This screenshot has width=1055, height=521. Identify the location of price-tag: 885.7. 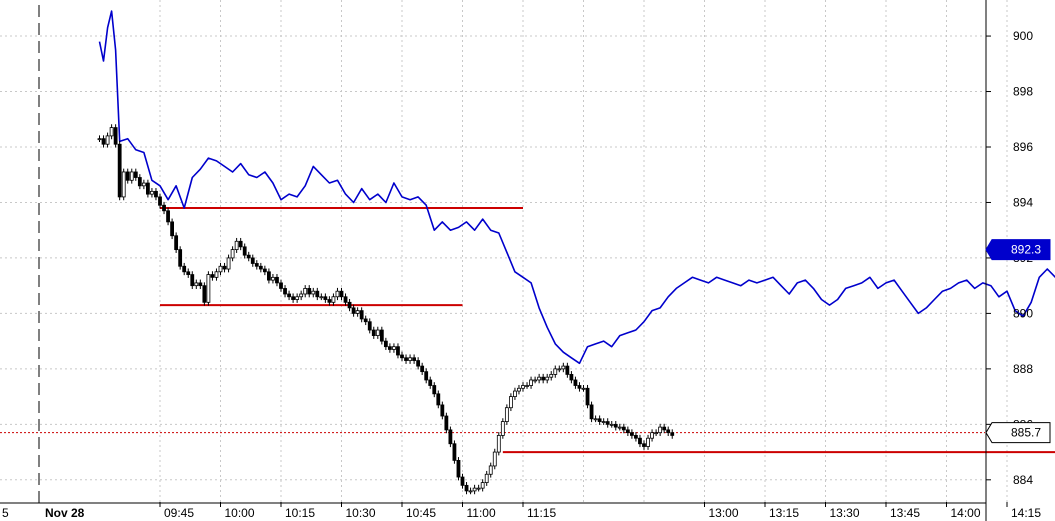
(1018, 433).